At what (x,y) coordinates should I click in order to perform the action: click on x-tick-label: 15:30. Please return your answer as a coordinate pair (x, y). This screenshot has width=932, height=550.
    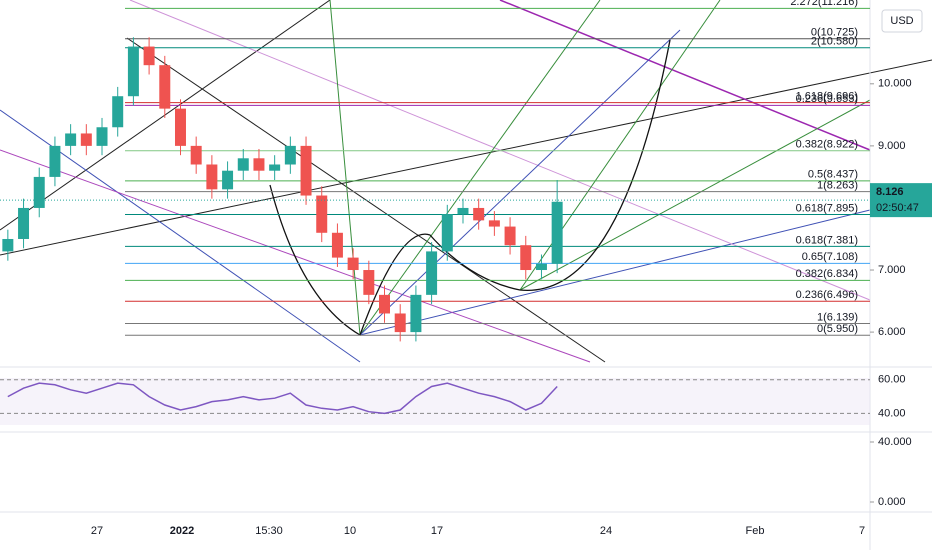
    Looking at the image, I should click on (269, 531).